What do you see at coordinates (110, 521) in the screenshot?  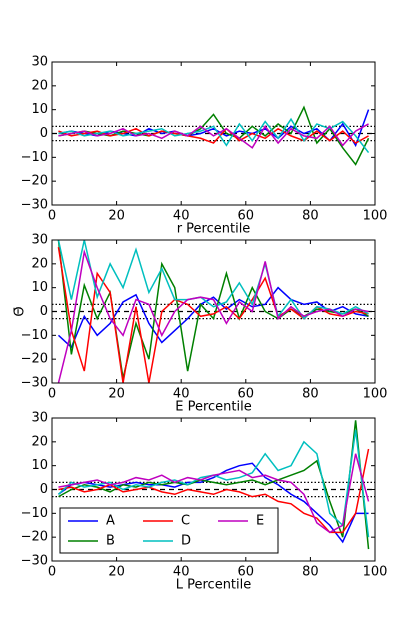 I see `legend-label: A` at bounding box center [110, 521].